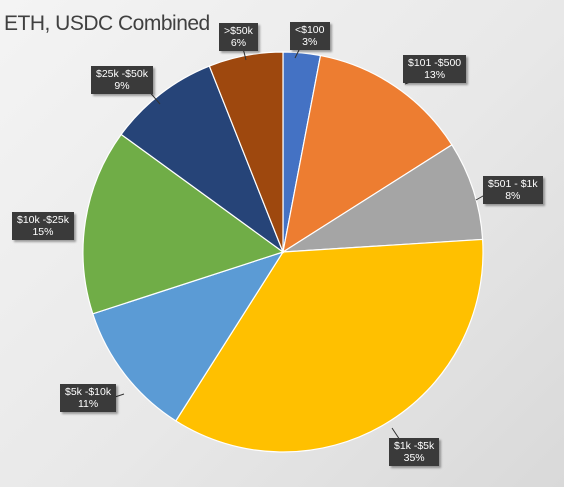  What do you see at coordinates (435, 63) in the screenshot?
I see `data-label-category: $101 -$500` at bounding box center [435, 63].